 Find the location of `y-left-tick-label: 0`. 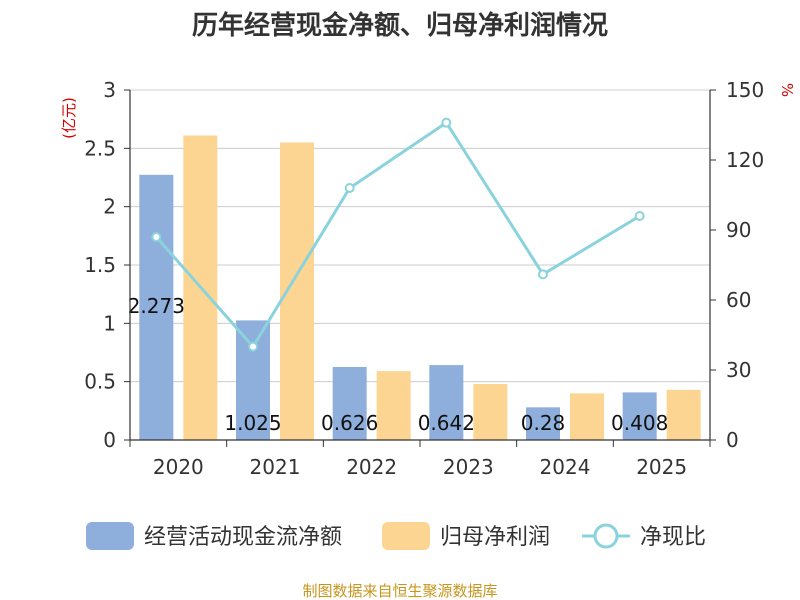

y-left-tick-label: 0 is located at coordinates (109, 440).